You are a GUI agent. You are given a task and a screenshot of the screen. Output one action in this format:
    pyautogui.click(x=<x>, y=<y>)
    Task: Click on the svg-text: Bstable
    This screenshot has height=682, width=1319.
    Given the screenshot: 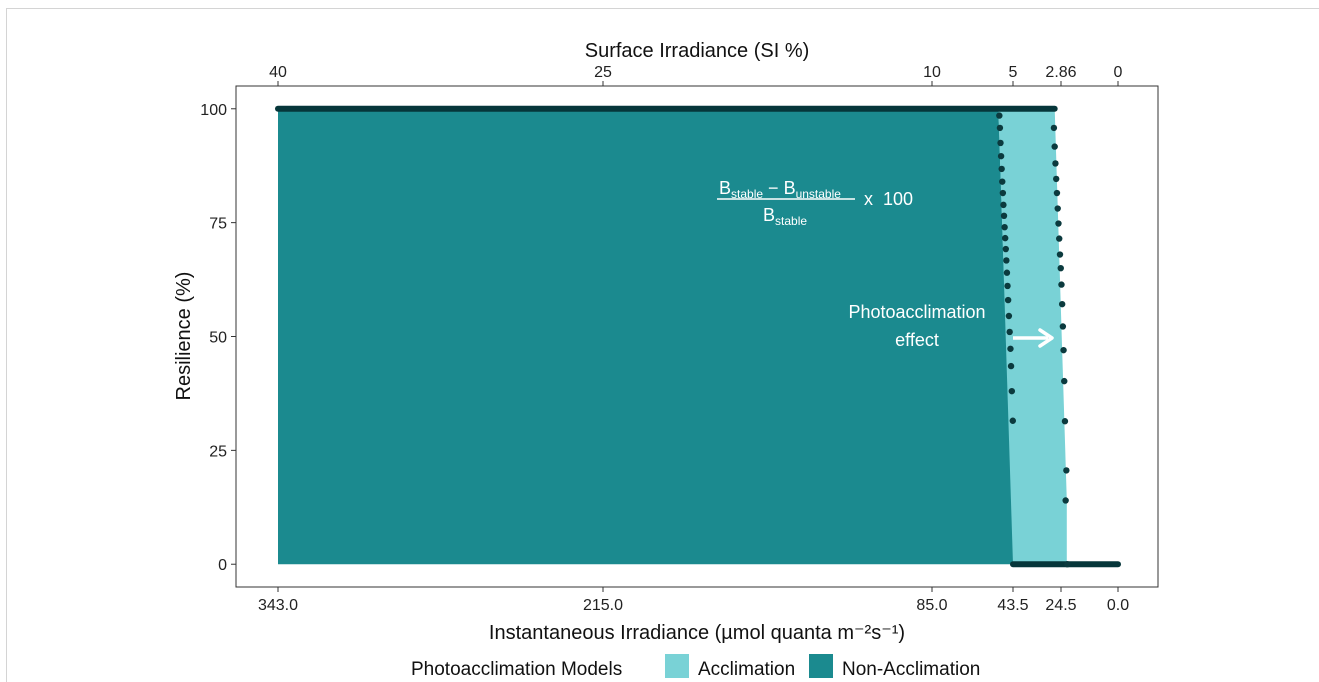 What is the action you would take?
    pyautogui.click(x=785, y=216)
    